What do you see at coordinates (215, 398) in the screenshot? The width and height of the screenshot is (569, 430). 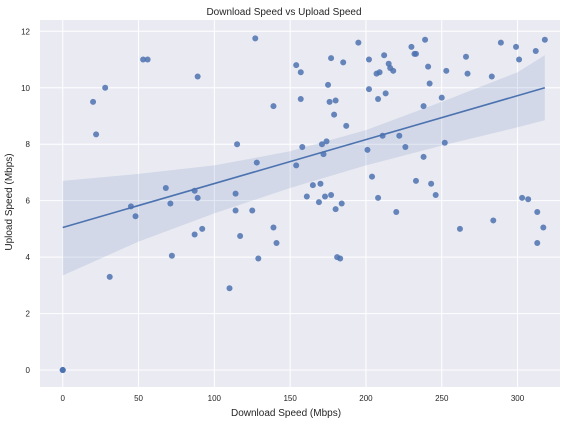 I see `x-tick-label: 100` at bounding box center [215, 398].